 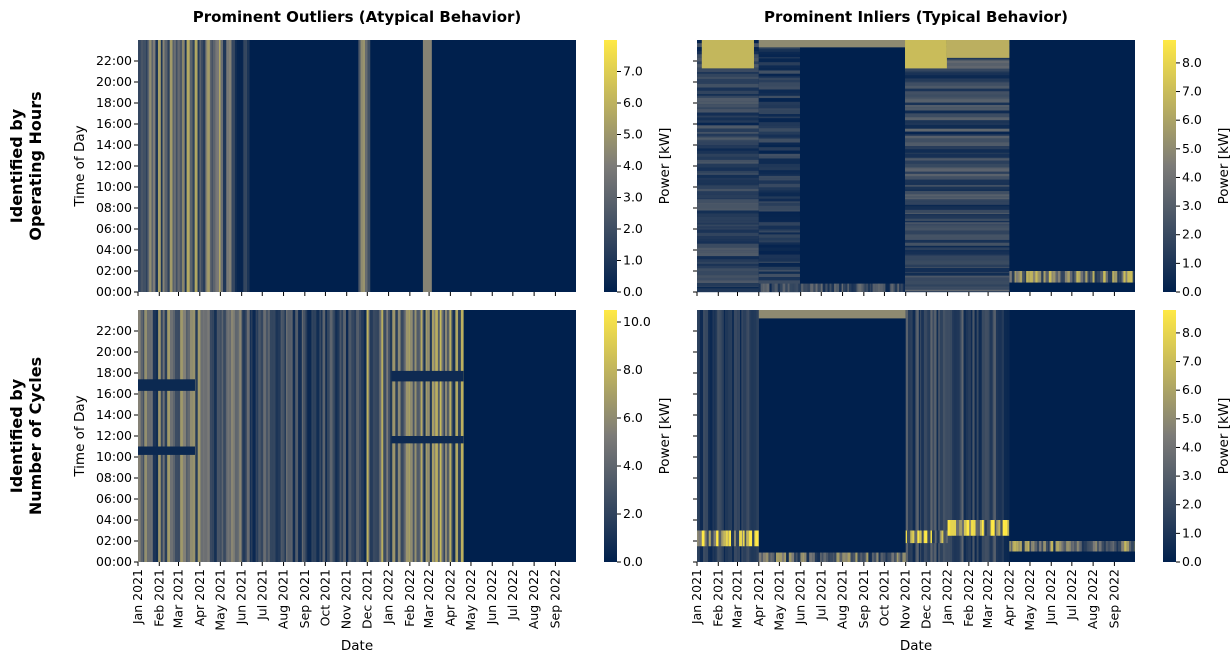 What do you see at coordinates (758, 597) in the screenshot?
I see `x-tick-label: Apr 2021` at bounding box center [758, 597].